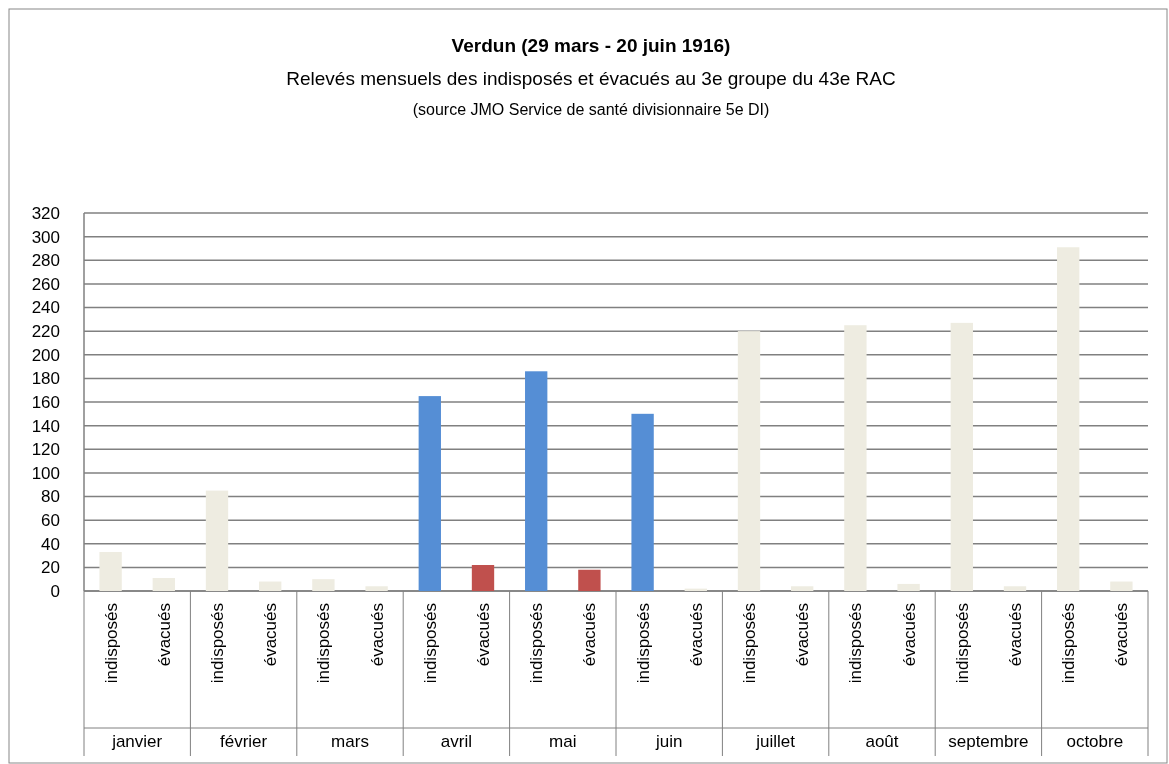  What do you see at coordinates (988, 741) in the screenshot?
I see `text: septembre` at bounding box center [988, 741].